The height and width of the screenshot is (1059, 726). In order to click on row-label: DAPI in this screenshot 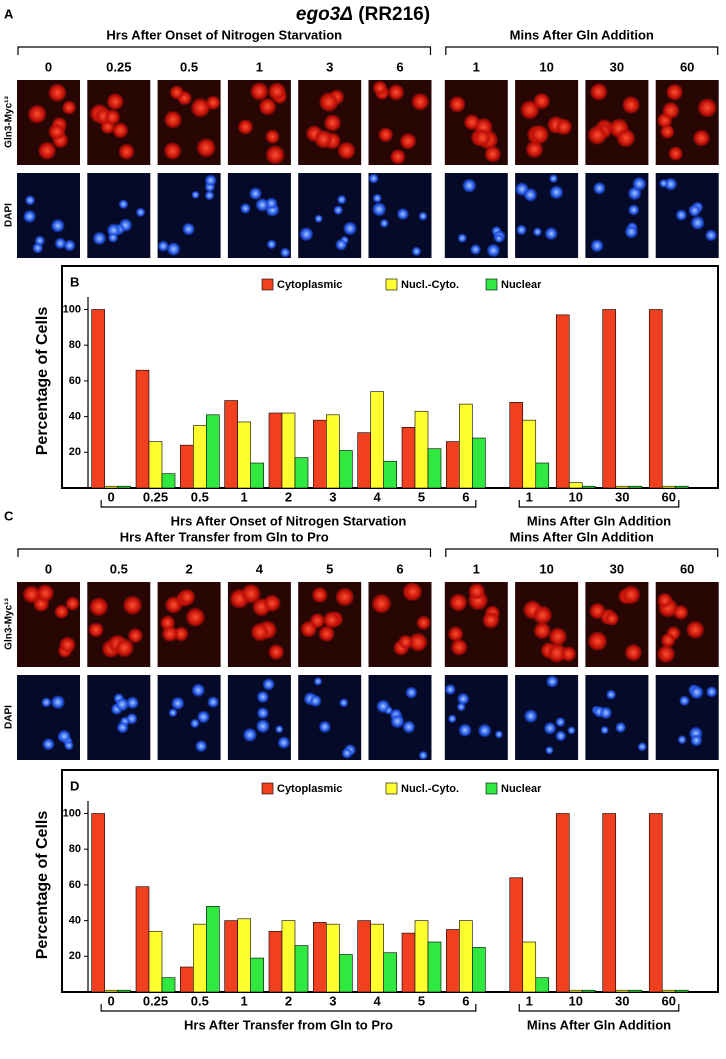, I will do `click(9, 717)`.